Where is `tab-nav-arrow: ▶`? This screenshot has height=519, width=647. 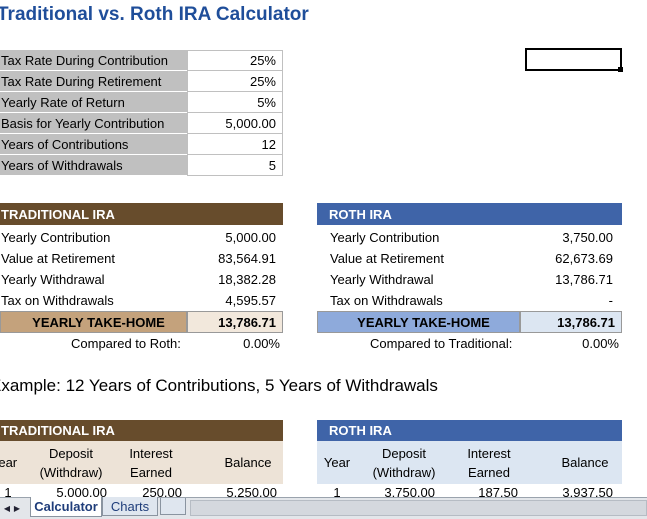 tab-nav-arrow: ▶ is located at coordinates (17, 508).